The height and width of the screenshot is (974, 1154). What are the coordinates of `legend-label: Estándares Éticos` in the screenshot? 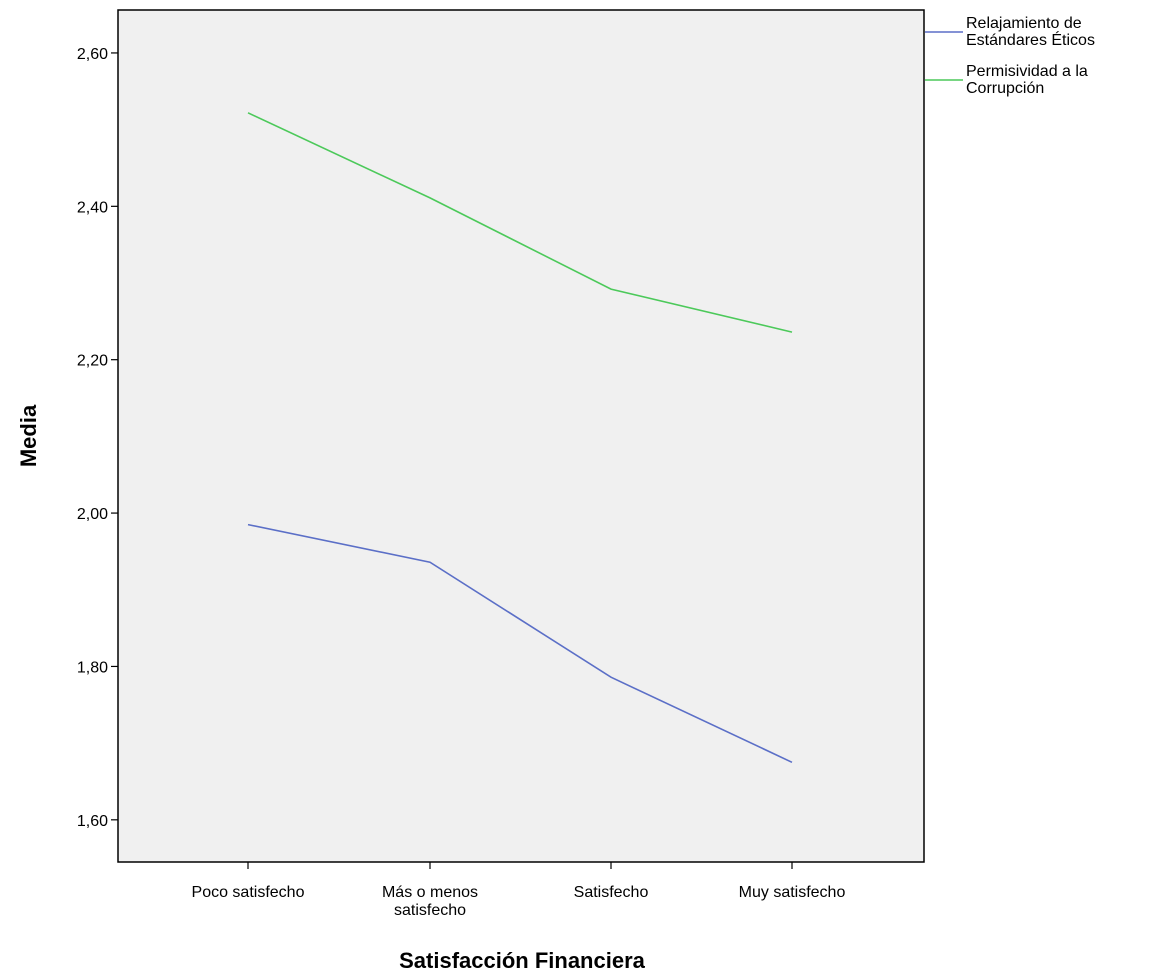 It's located at (1030, 39).